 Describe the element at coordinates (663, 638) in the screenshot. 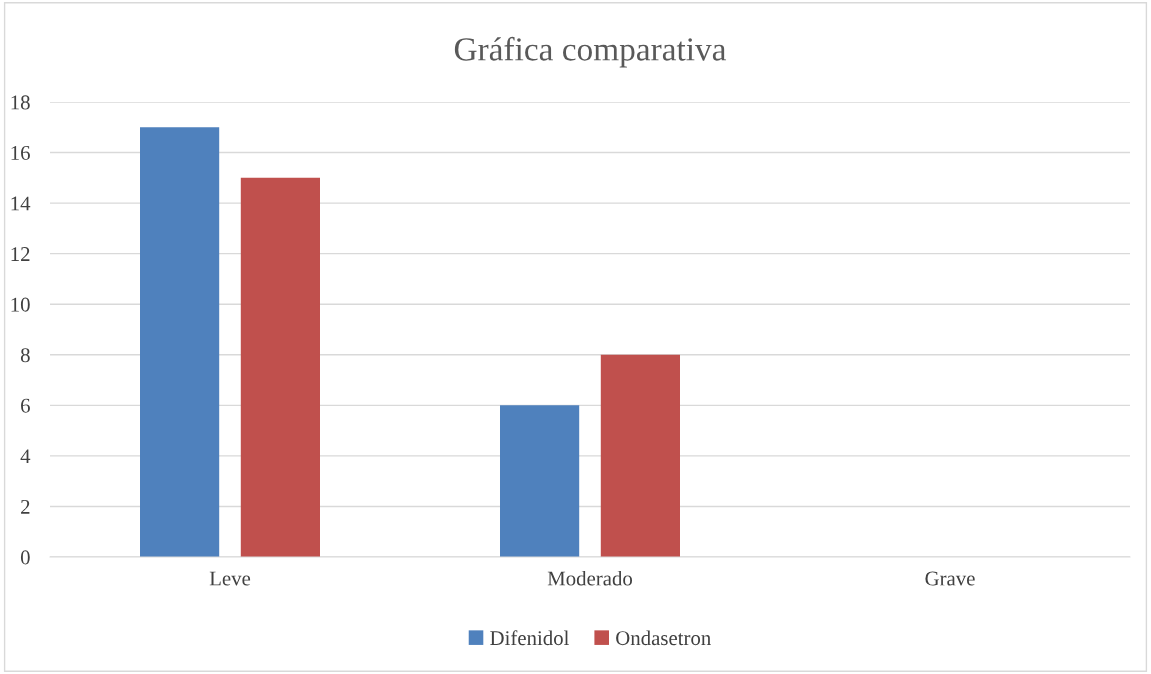

I see `legend-label: Ondasetron` at that location.